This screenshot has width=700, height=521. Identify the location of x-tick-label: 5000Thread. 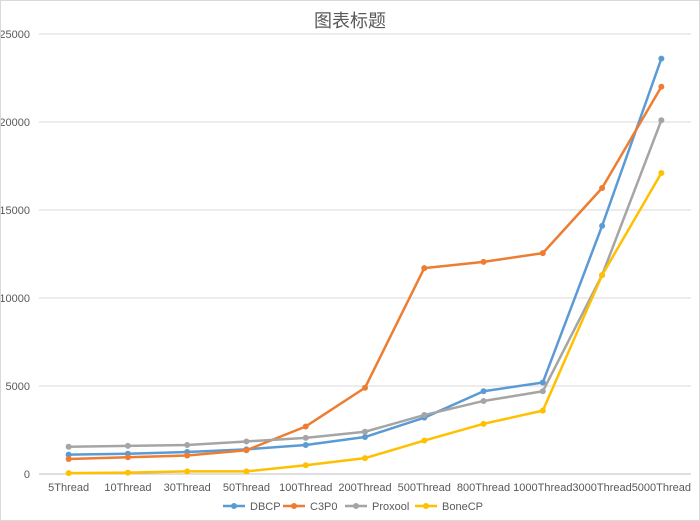
(661, 488).